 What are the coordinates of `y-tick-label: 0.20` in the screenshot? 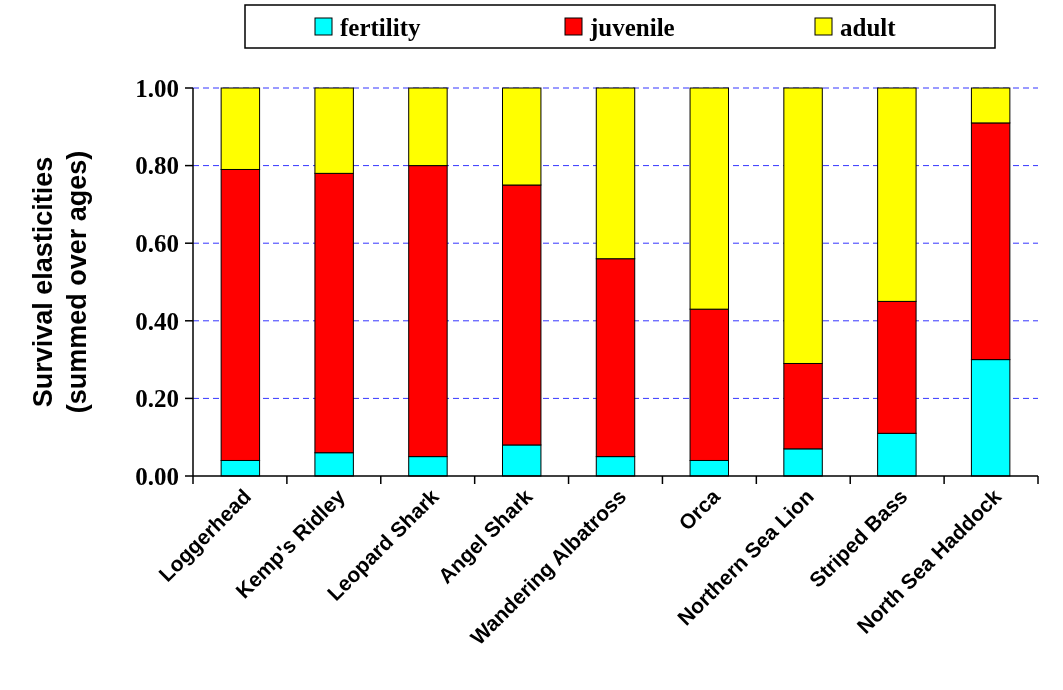 It's located at (157, 399).